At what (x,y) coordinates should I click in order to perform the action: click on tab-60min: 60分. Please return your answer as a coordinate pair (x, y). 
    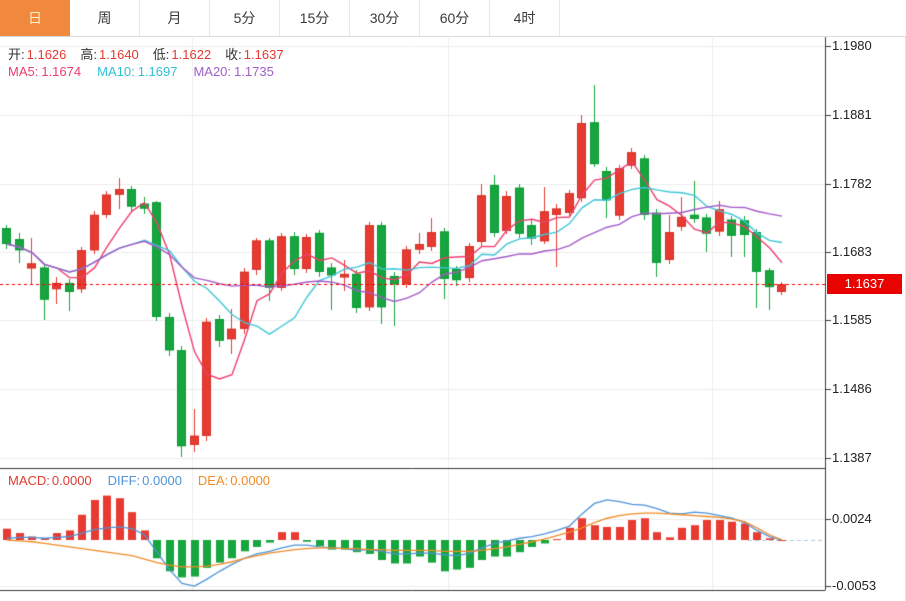
    Looking at the image, I should click on (455, 18).